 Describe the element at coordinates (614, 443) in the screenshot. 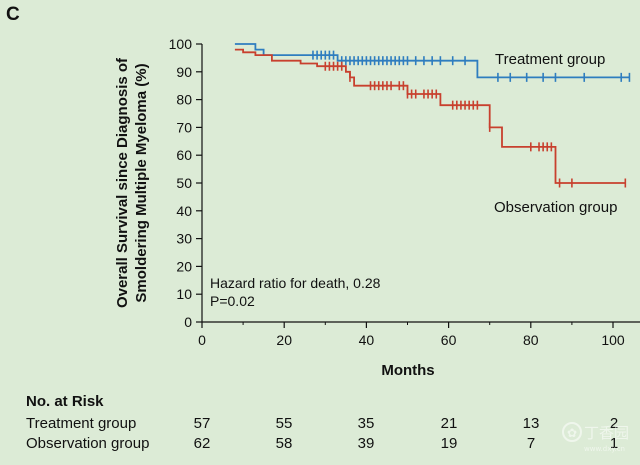

I see `risk-cell: 1` at that location.